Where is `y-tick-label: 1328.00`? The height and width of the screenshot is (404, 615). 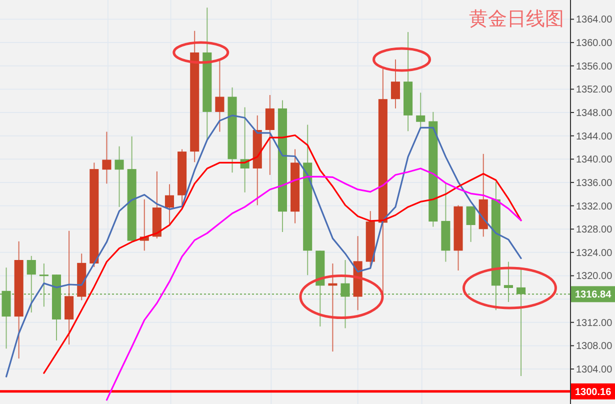
y-tick-label: 1328.00 is located at coordinates (594, 230).